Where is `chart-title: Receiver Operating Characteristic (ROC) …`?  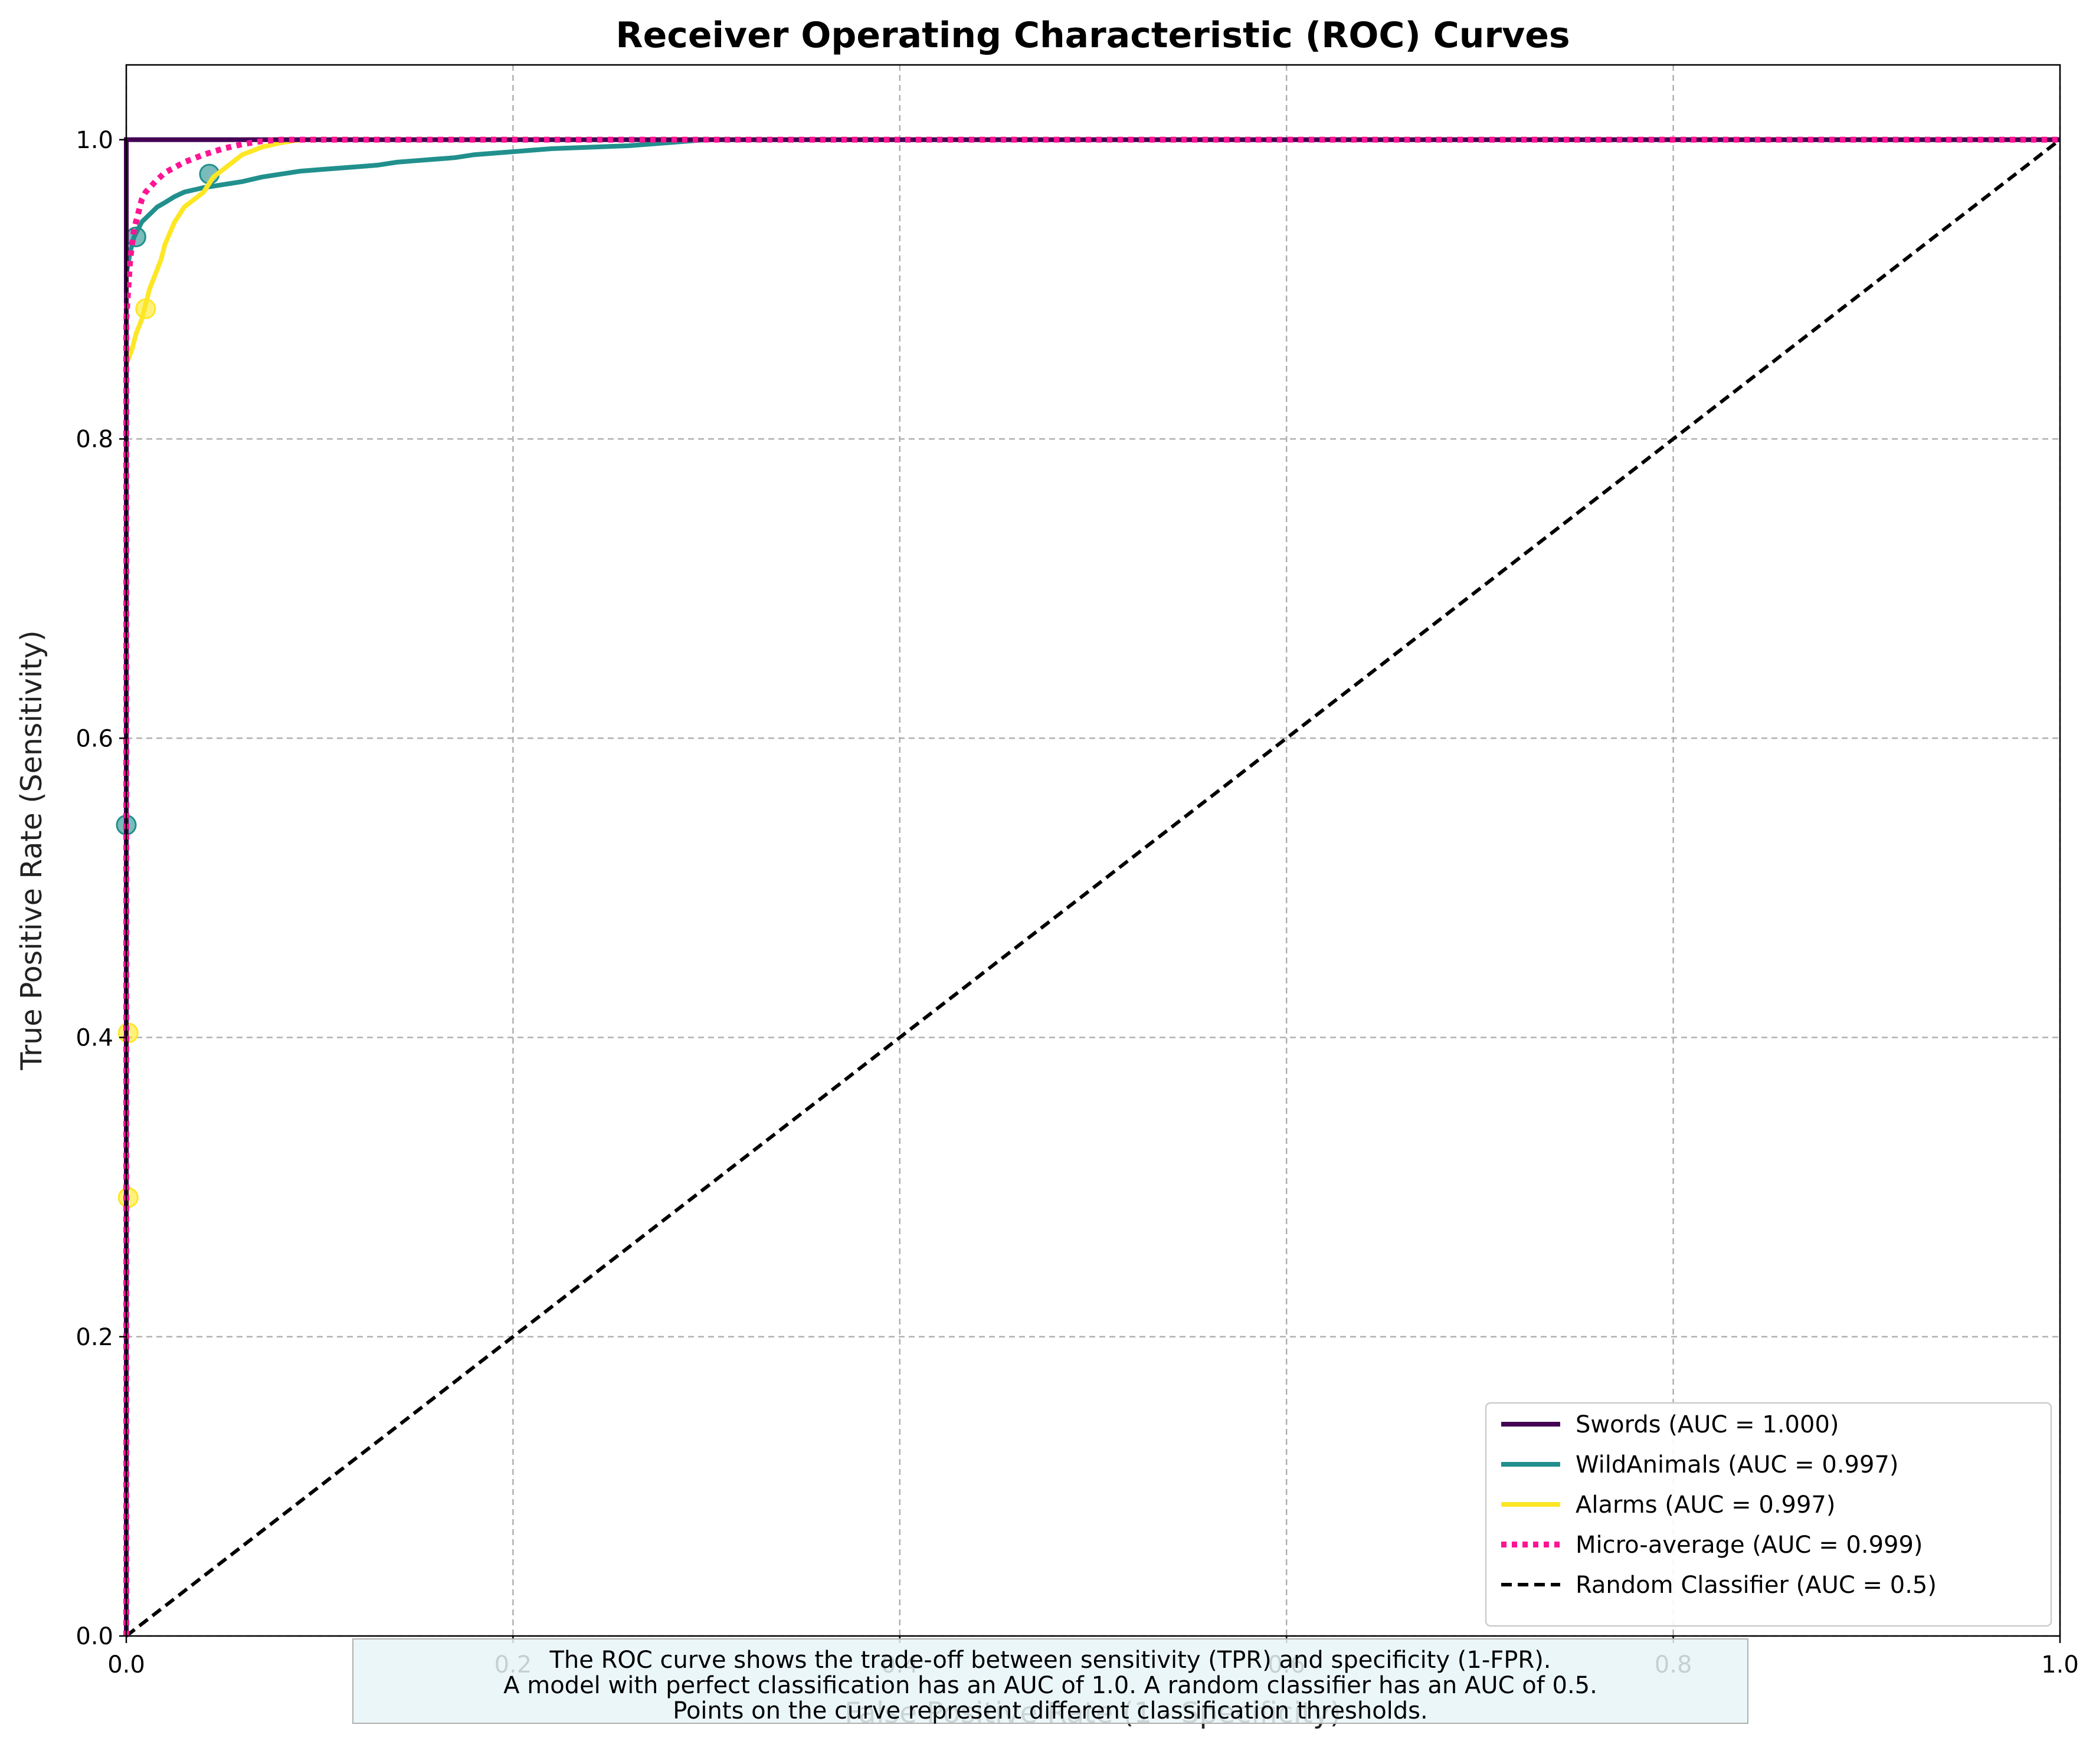
chart-title: Receiver Operating Characteristic (ROC) … is located at coordinates (1092, 35).